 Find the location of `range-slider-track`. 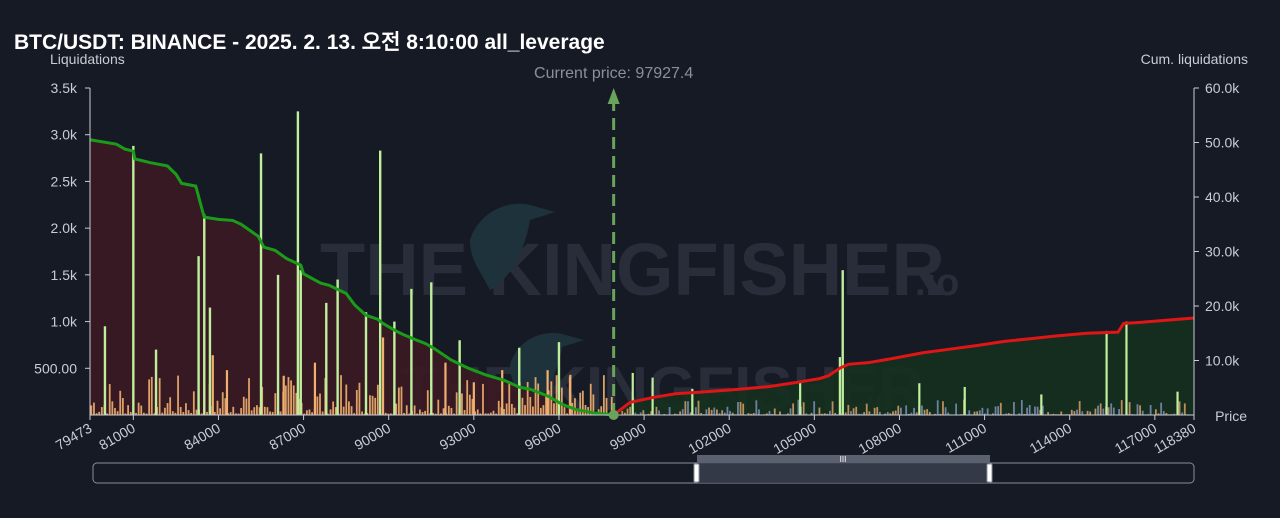

range-slider-track is located at coordinates (643, 473).